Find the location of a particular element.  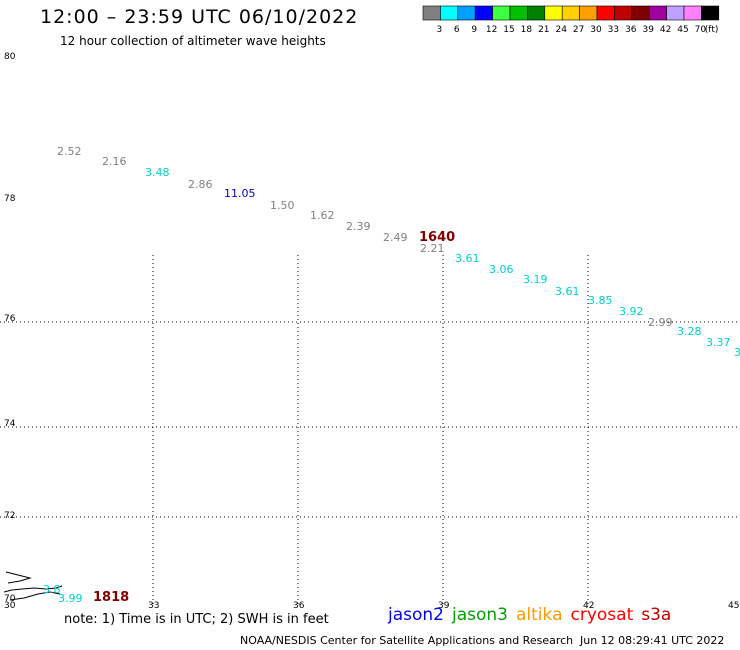

longitude-label: 42 is located at coordinates (589, 606).